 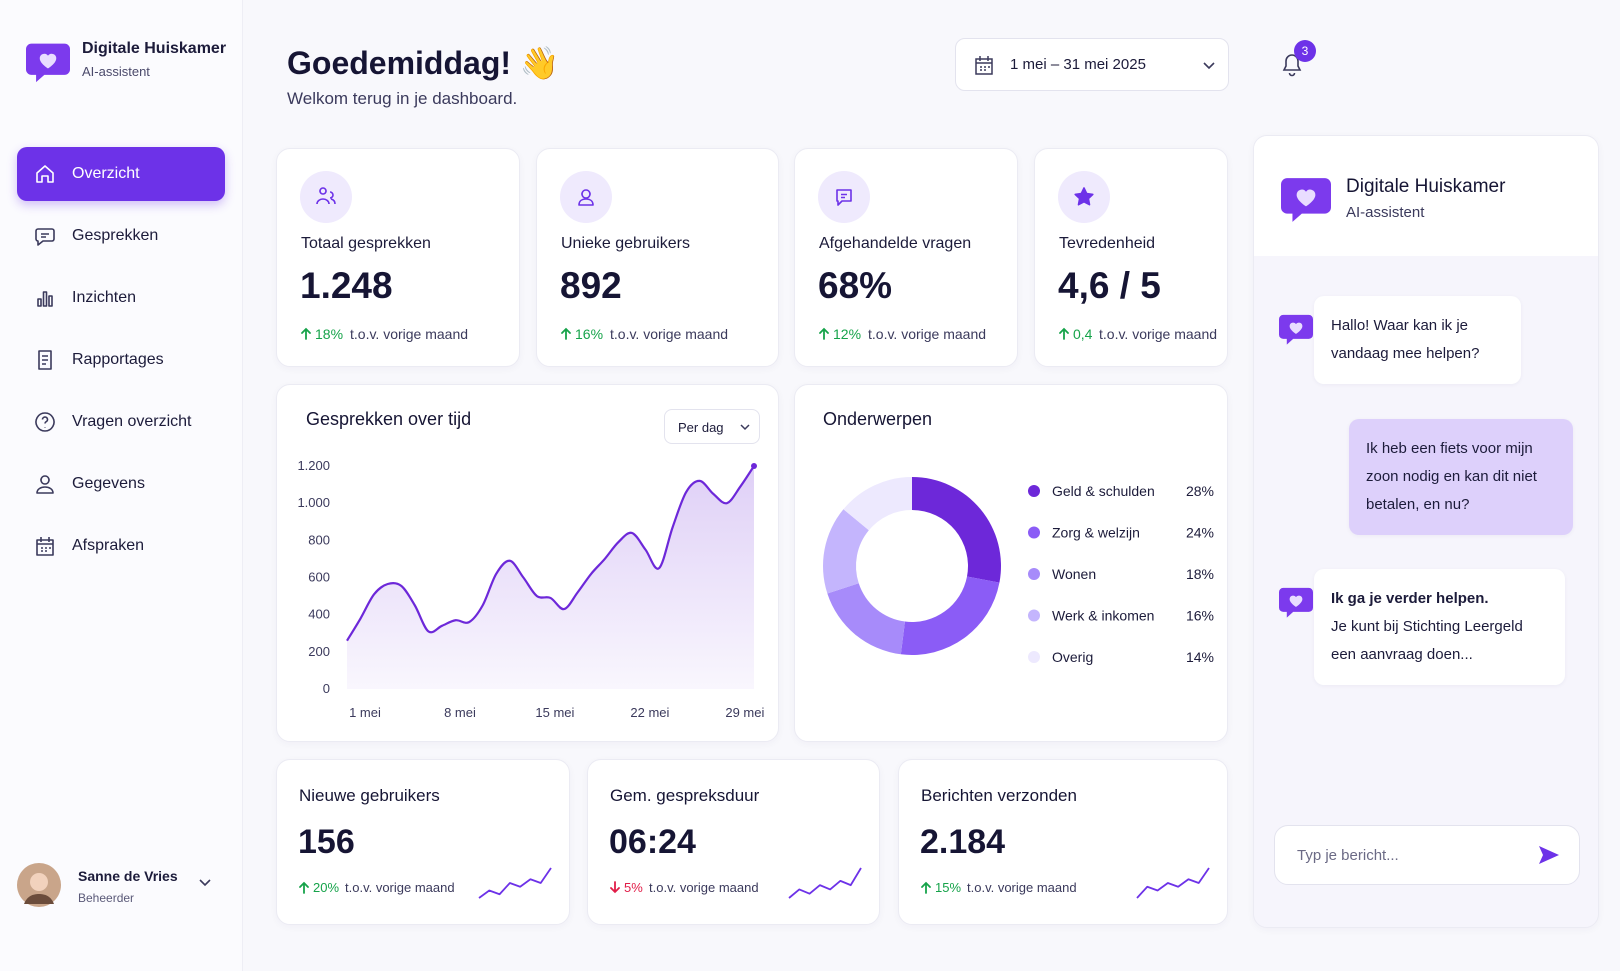 I want to click on stat-value: 68%, so click(x=855, y=285).